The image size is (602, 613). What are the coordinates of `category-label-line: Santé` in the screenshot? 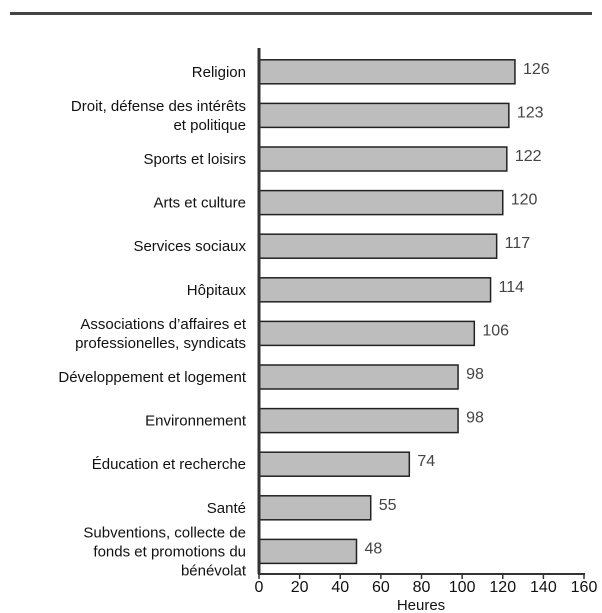 It's located at (226, 508).